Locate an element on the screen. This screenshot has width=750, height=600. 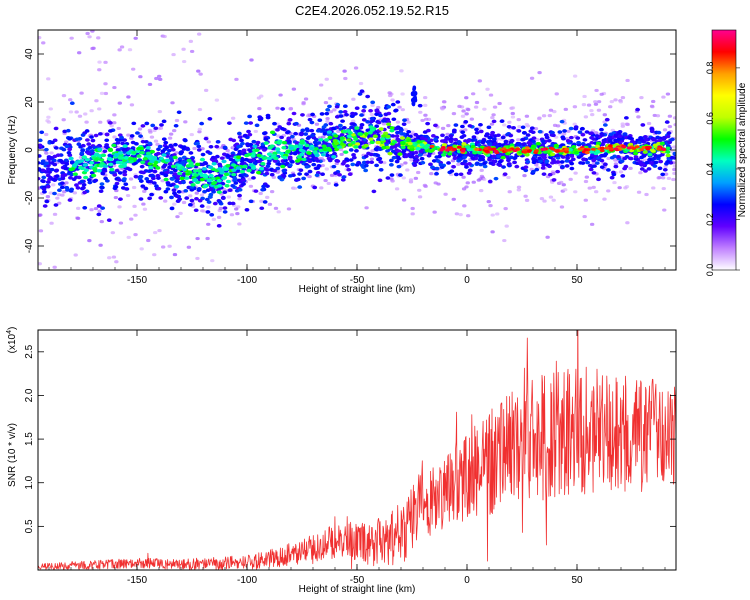
snr-xtick-label: 0 is located at coordinates (467, 580).